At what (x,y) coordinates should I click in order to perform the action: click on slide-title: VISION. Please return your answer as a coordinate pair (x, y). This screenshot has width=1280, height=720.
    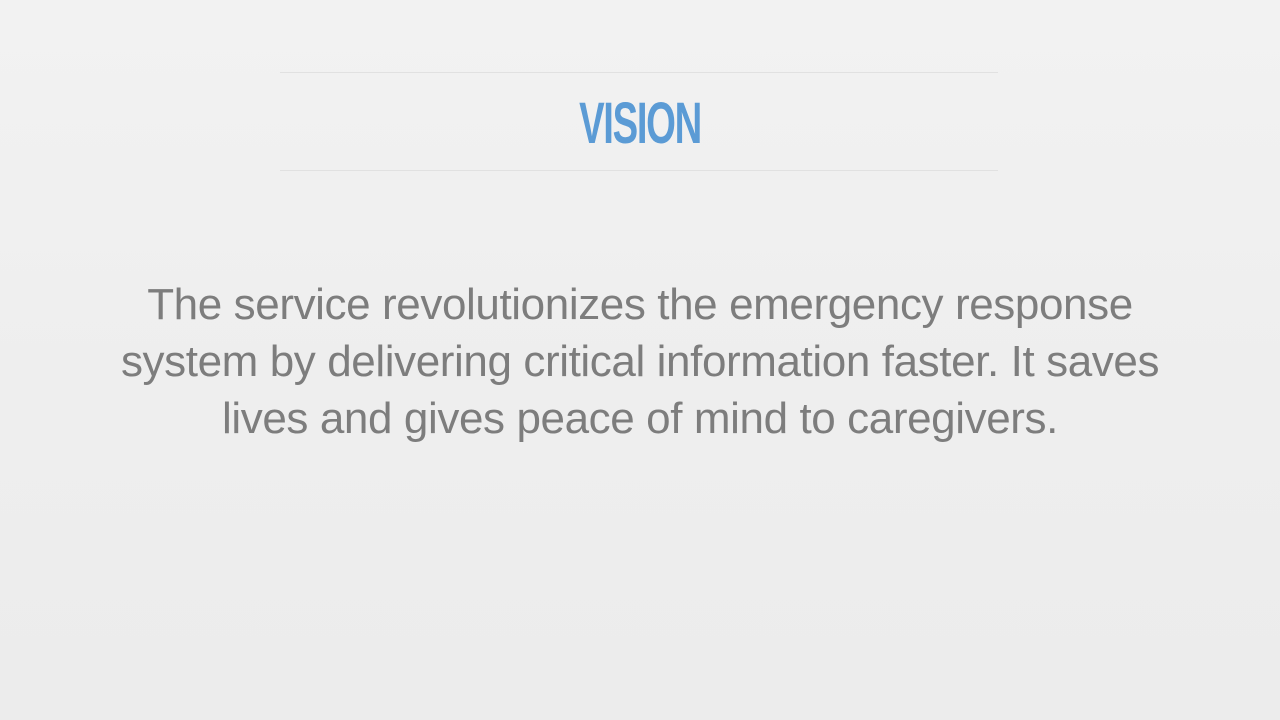
    Looking at the image, I should click on (640, 123).